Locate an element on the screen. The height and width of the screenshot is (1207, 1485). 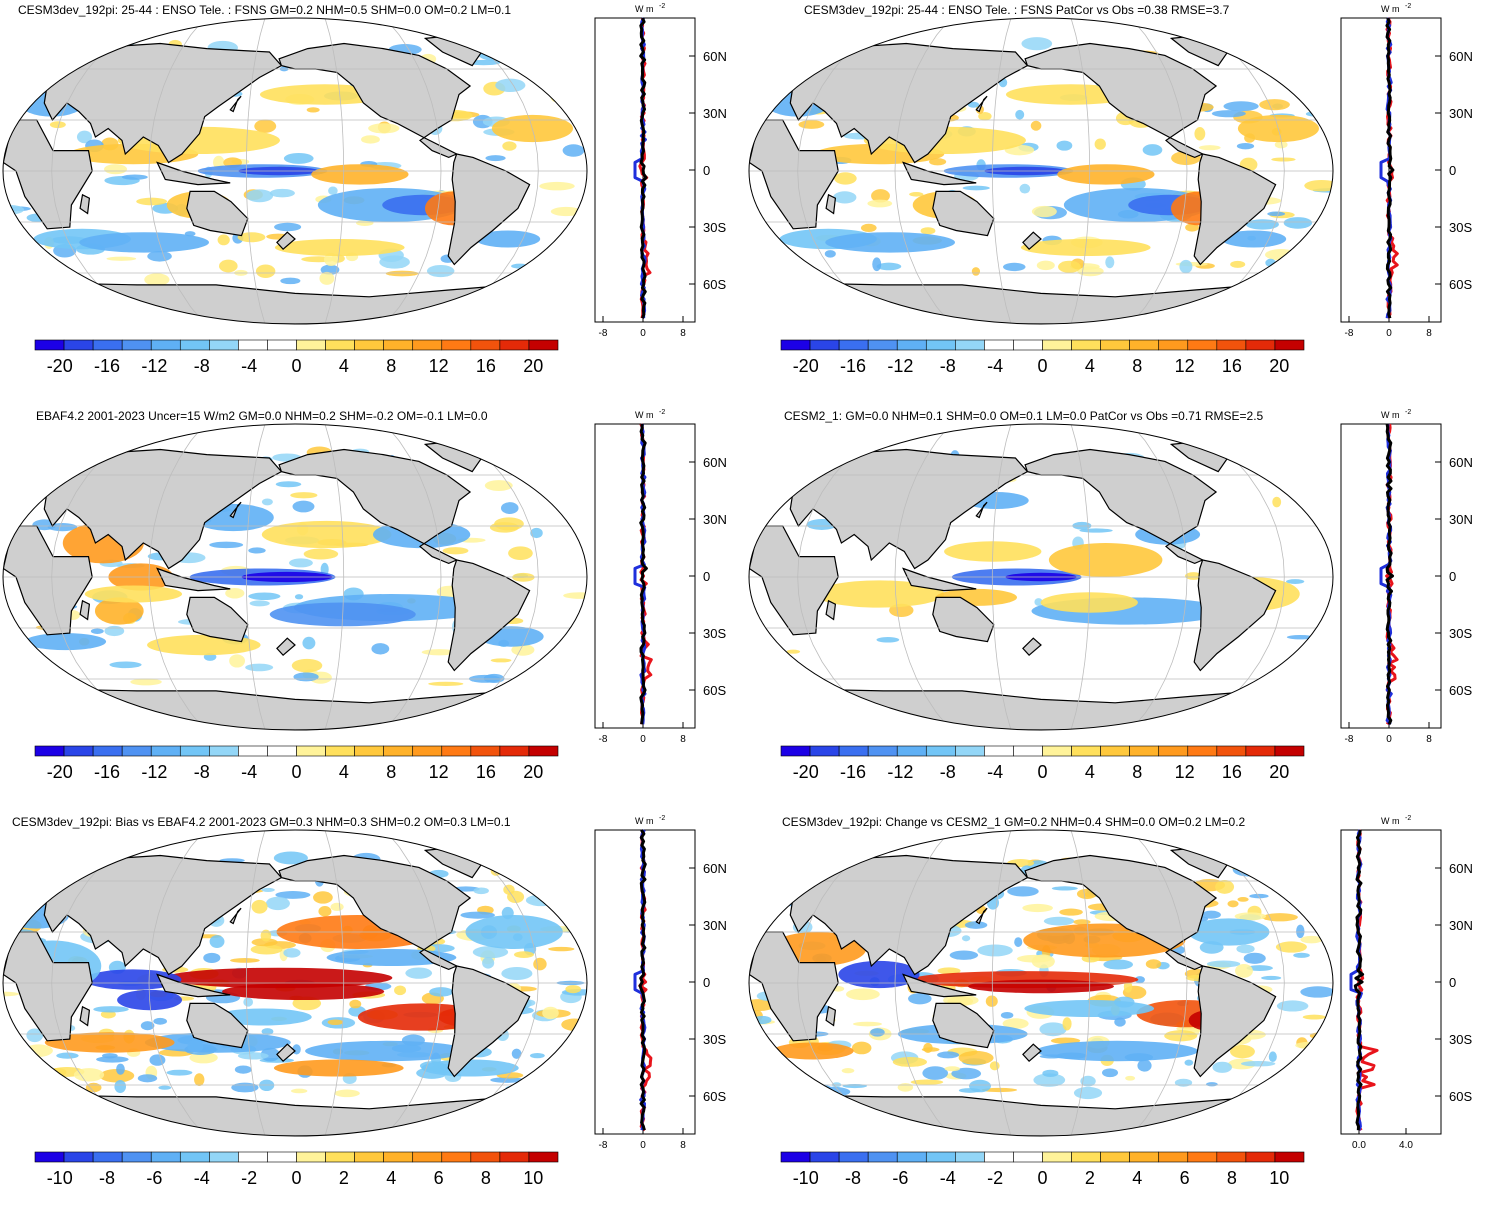
colorbar-label: 12 is located at coordinates (1185, 772).